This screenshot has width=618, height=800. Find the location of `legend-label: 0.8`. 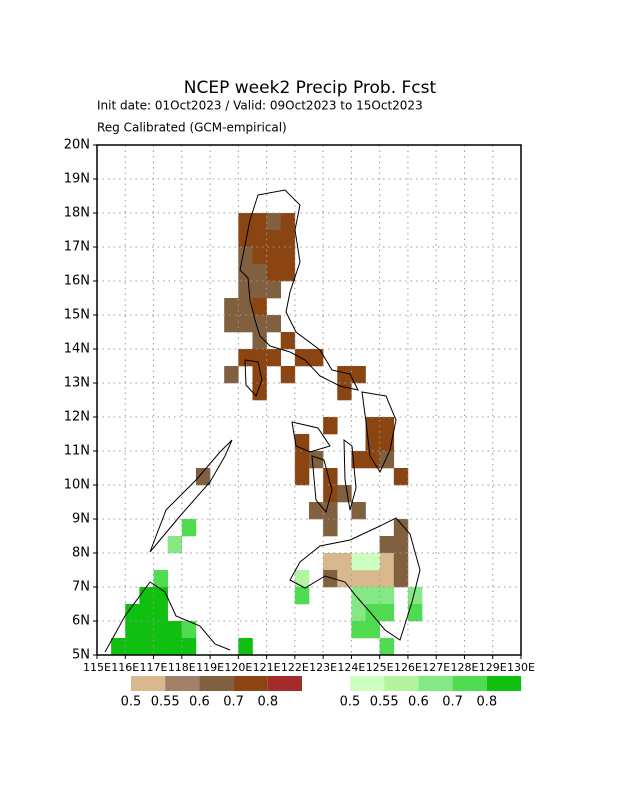

legend-label: 0.8 is located at coordinates (486, 702).